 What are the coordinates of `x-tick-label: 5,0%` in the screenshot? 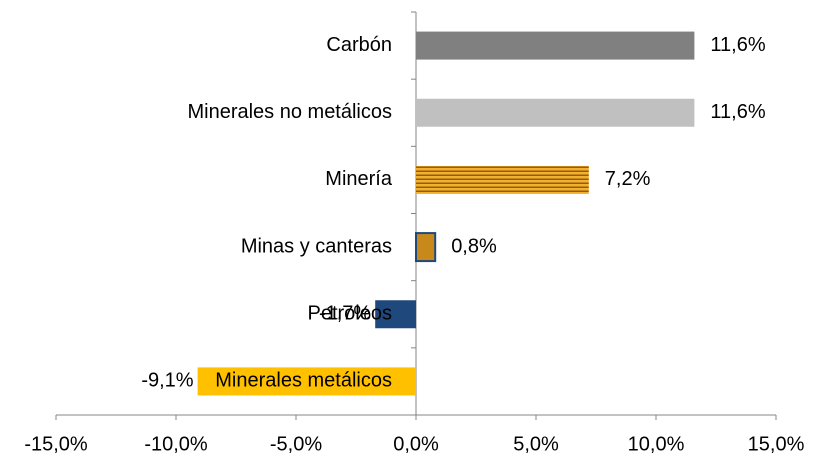 It's located at (536, 444).